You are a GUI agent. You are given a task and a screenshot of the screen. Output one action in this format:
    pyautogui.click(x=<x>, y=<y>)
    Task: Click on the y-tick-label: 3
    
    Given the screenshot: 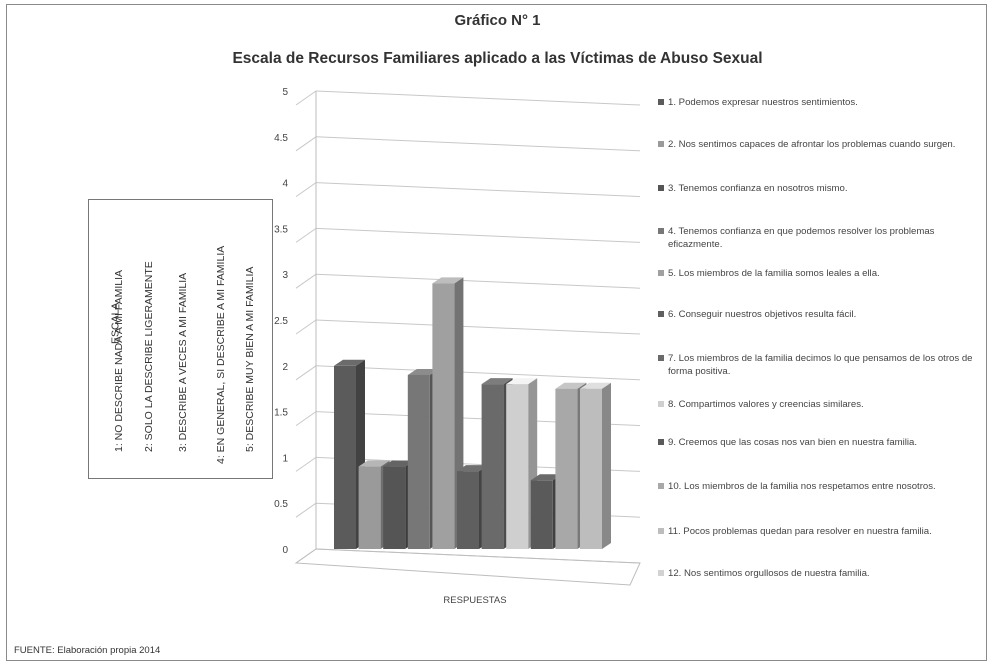 What is the action you would take?
    pyautogui.click(x=285, y=275)
    